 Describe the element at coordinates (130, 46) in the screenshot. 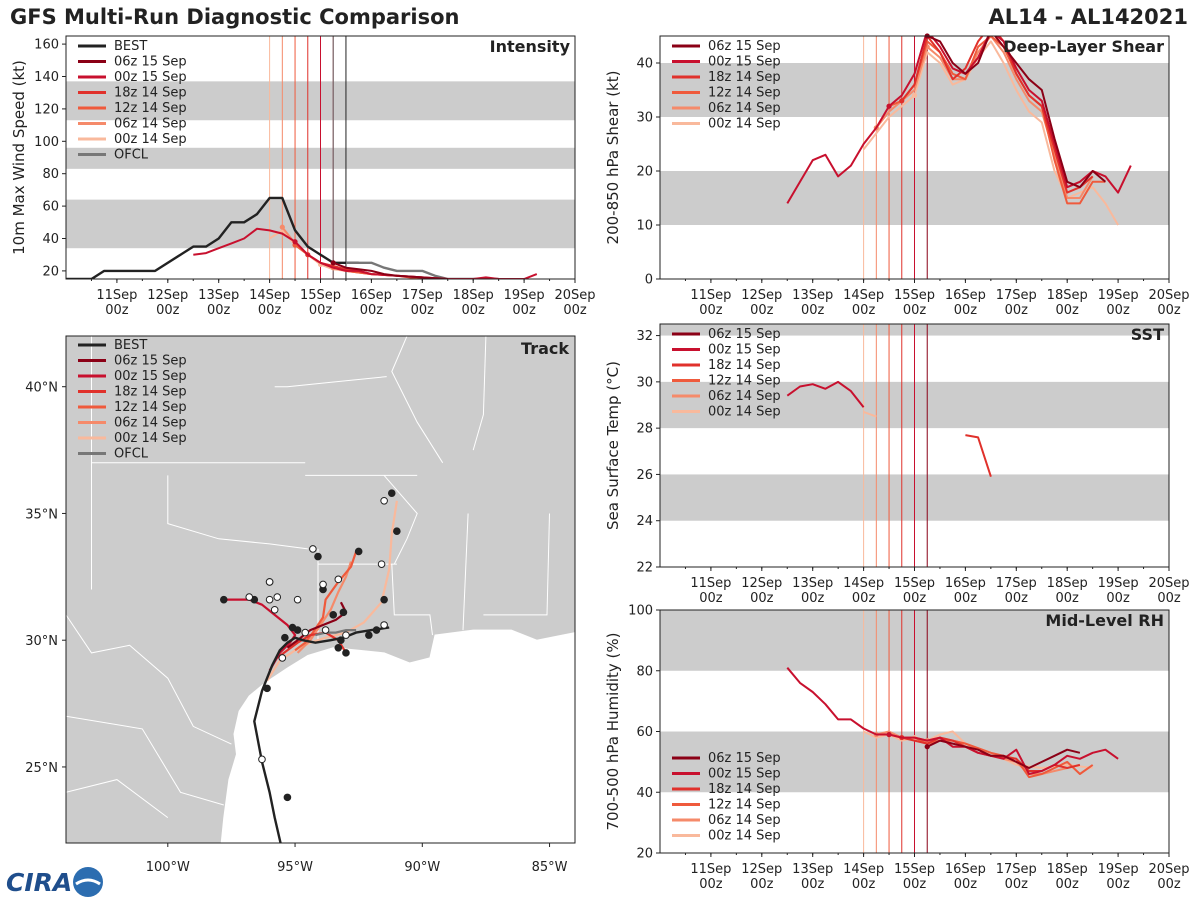

I see `legend-label: BEST` at that location.